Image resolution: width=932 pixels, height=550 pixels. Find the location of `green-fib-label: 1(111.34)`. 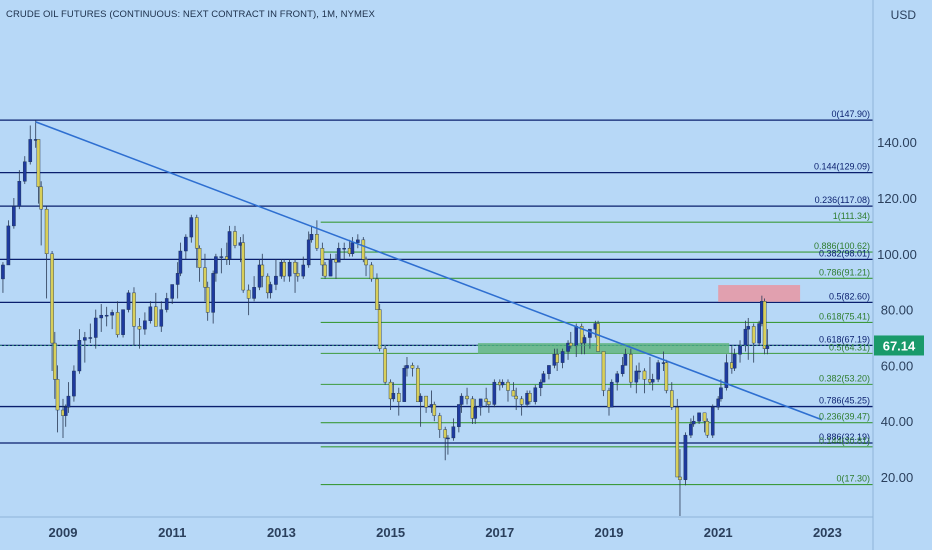

green-fib-label: 1(111.34) is located at coordinates (851, 216).